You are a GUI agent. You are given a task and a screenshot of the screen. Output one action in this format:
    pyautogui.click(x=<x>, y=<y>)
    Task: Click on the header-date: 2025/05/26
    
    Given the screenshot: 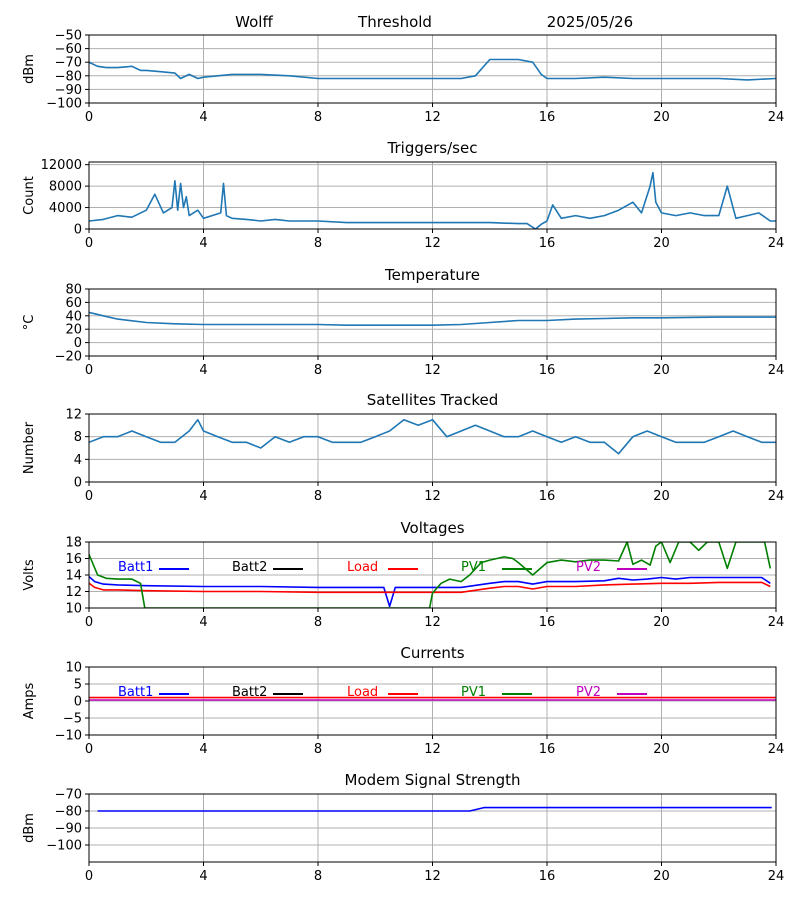 What is the action you would take?
    pyautogui.click(x=590, y=22)
    